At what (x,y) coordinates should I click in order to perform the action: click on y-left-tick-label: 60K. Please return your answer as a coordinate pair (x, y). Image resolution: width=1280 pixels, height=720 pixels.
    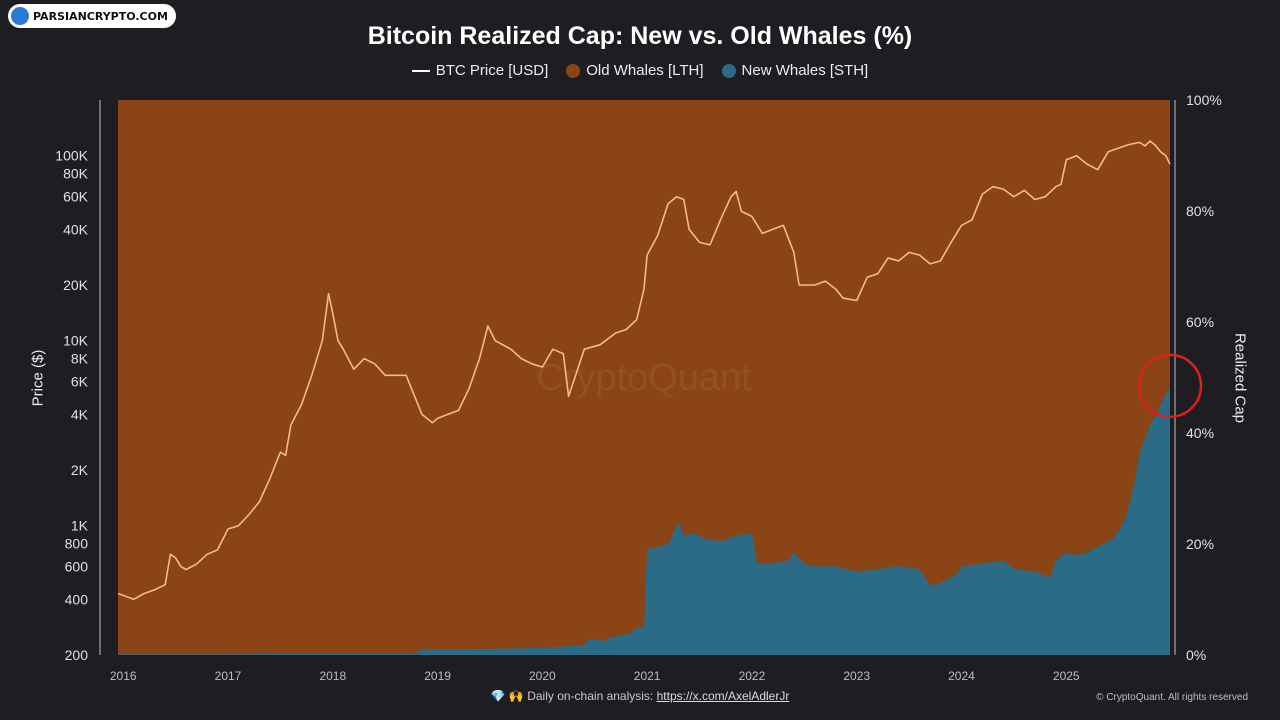
    Looking at the image, I should click on (76, 197).